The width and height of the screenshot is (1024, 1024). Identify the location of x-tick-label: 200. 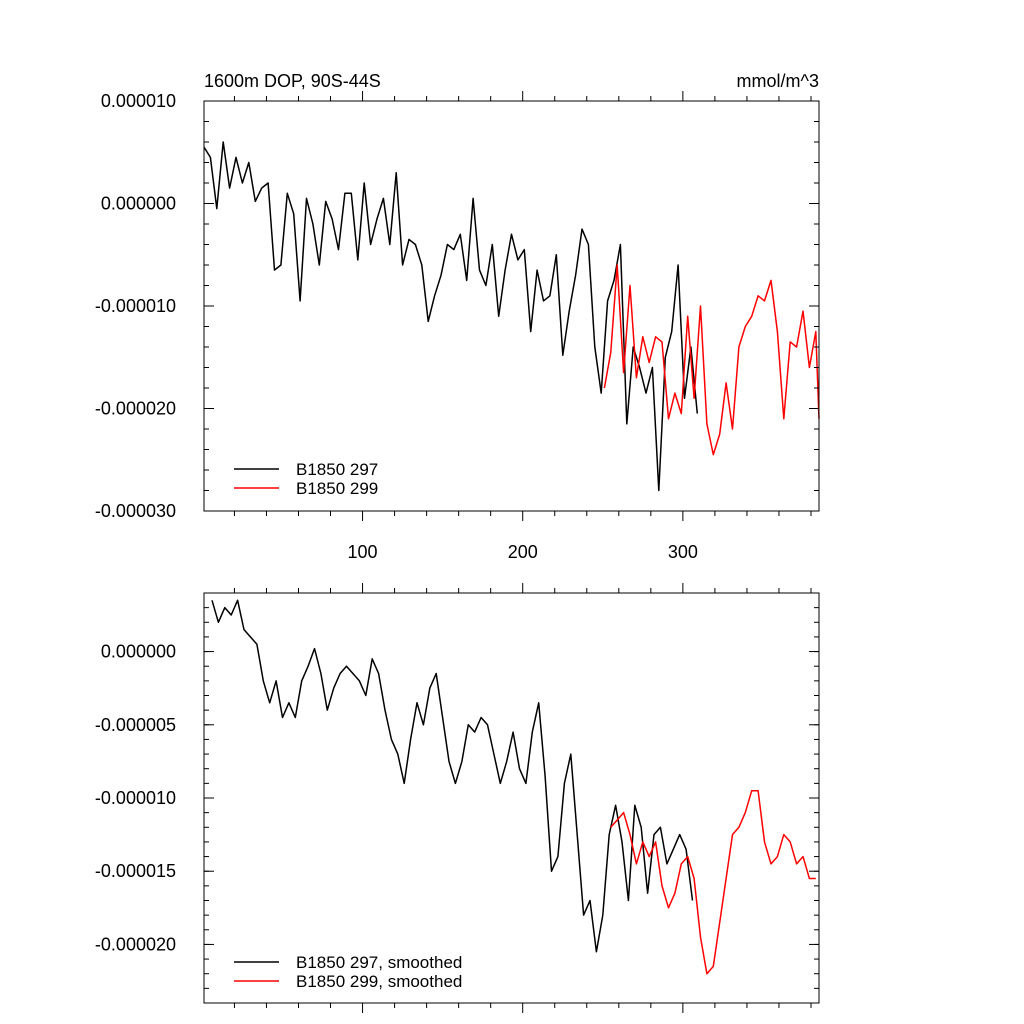
(523, 552).